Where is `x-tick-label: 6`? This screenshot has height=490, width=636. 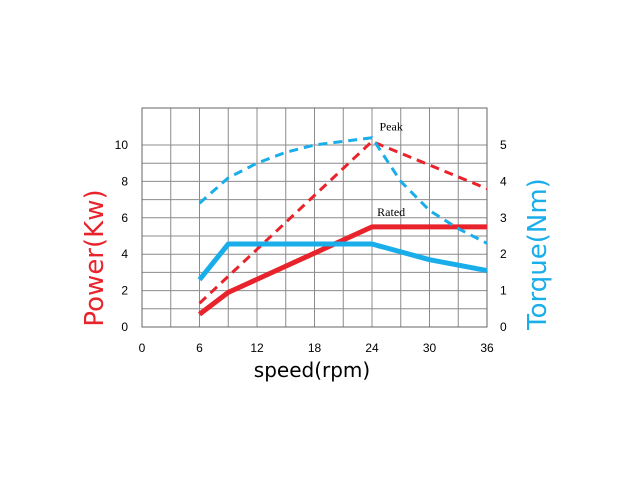 x-tick-label: 6 is located at coordinates (199, 348).